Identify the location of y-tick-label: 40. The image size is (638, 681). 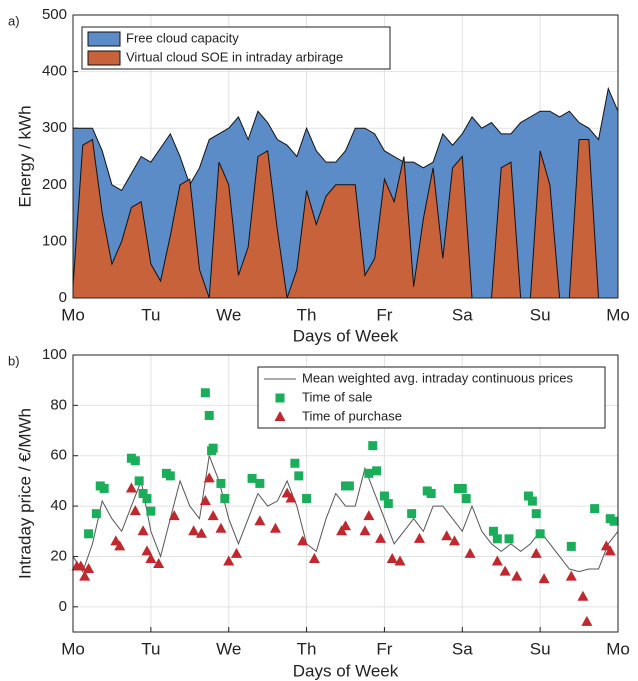
(58, 505).